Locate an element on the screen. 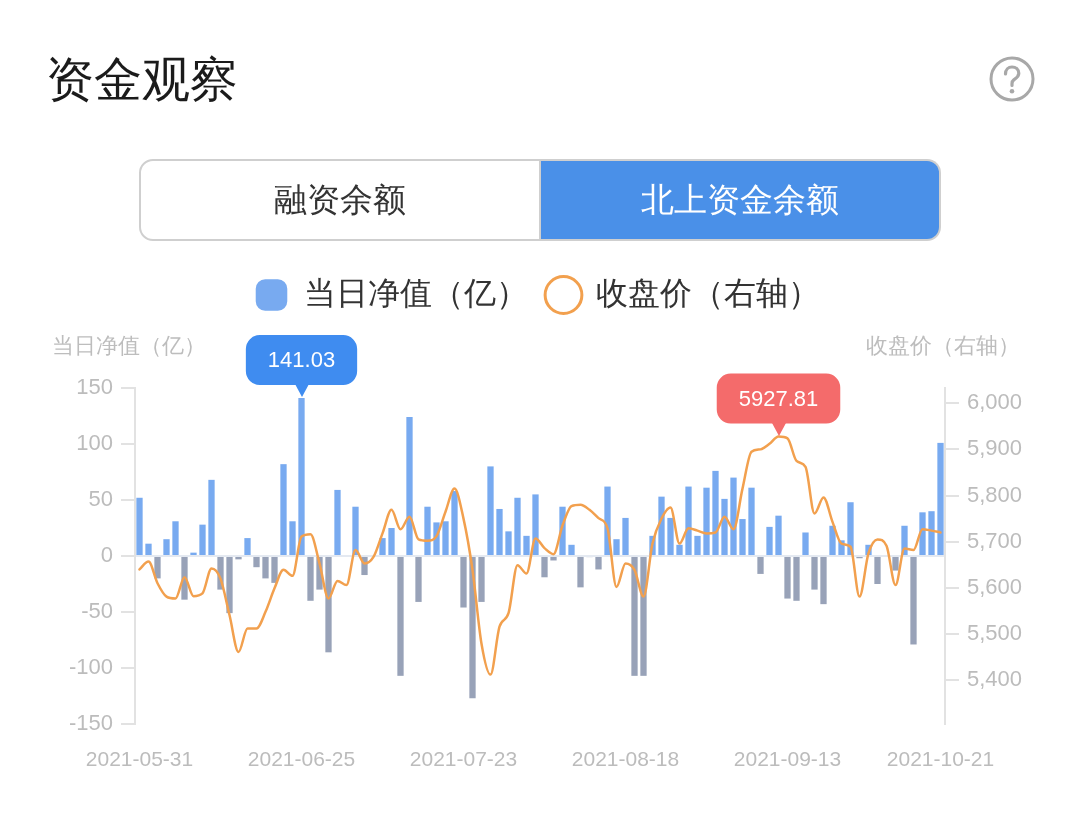 The height and width of the screenshot is (833, 1075). x-tick-label: 2021-10-21 is located at coordinates (940, 759).